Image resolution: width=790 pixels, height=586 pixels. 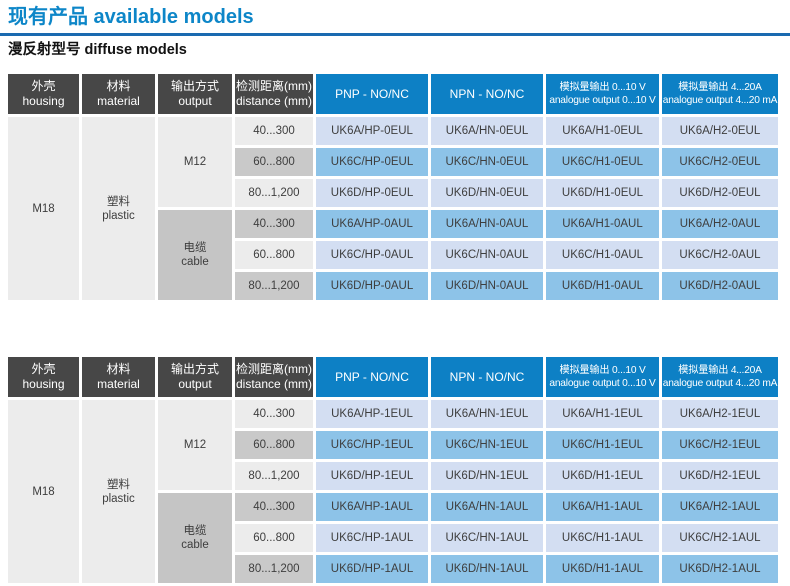 I want to click on model-cell-analog-4-20ma-text: UK6C/H2-0EUL, so click(x=720, y=162).